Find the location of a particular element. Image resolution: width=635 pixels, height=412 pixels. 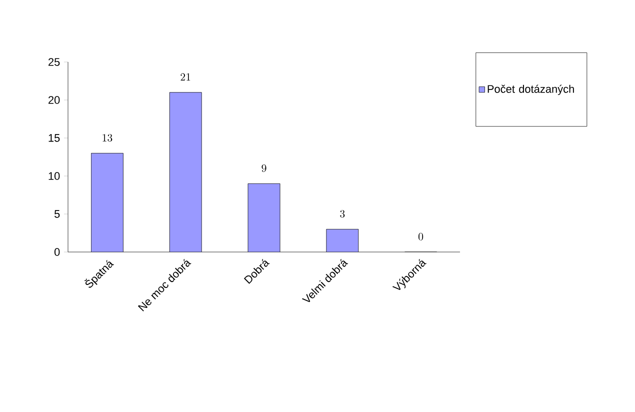

data-label: 3 is located at coordinates (342, 214).